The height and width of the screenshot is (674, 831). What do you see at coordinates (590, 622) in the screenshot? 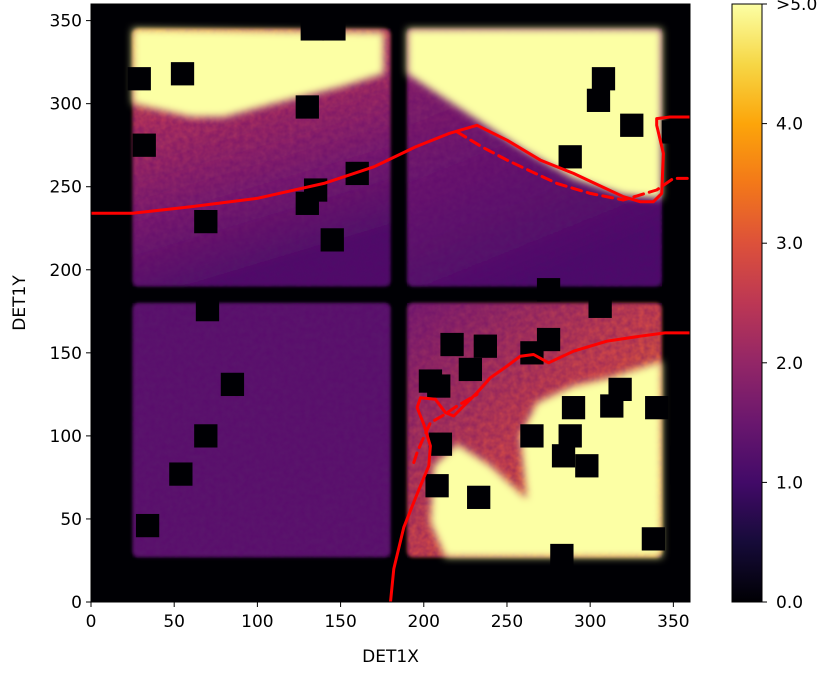
I see `x-tick-label: 300` at bounding box center [590, 622].